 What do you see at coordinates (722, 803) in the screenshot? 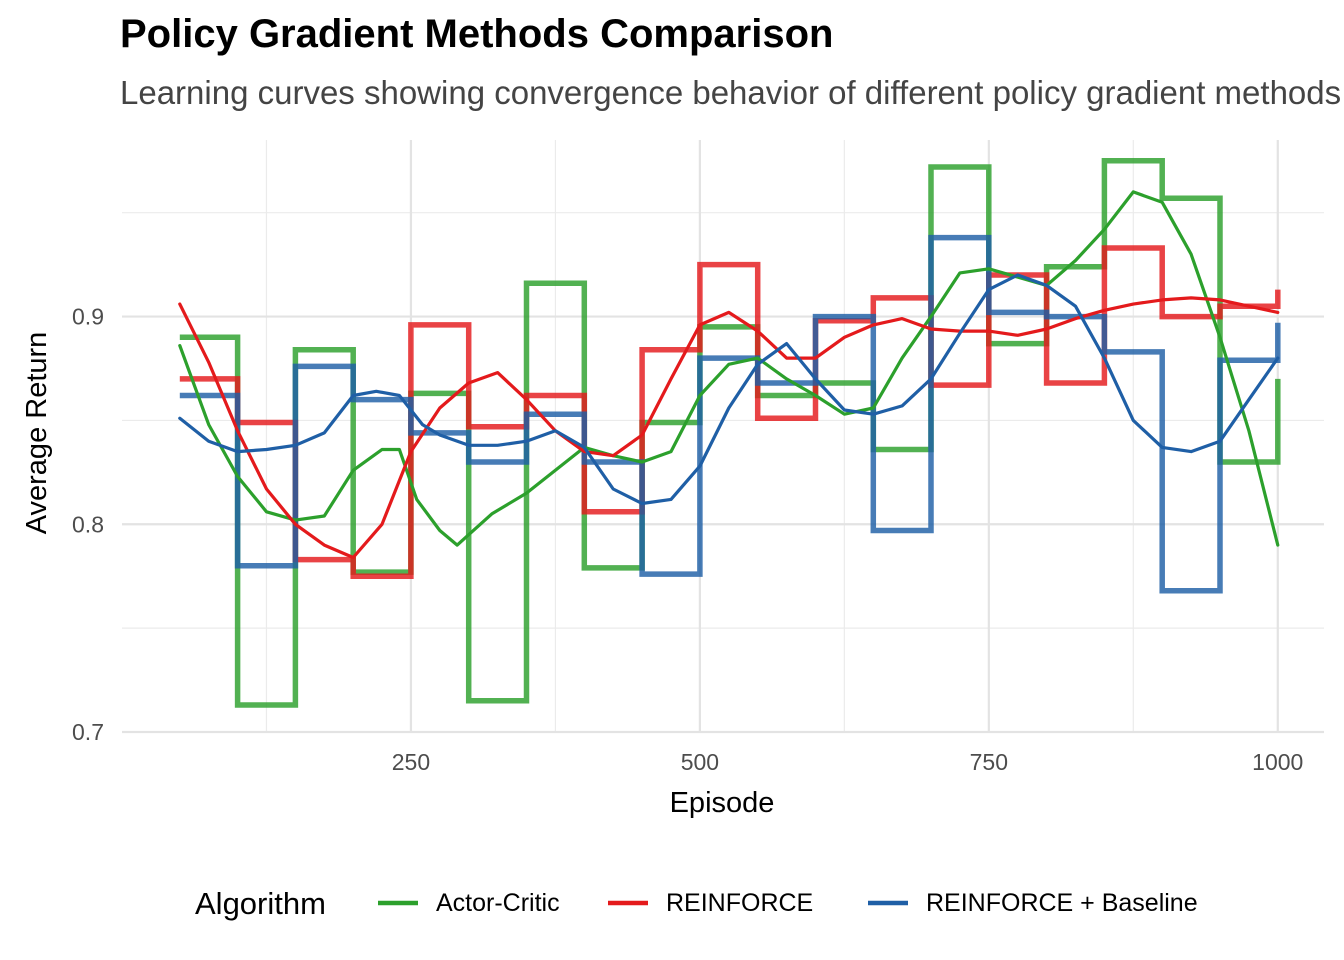
I see `x-axis-title: Episode` at bounding box center [722, 803].